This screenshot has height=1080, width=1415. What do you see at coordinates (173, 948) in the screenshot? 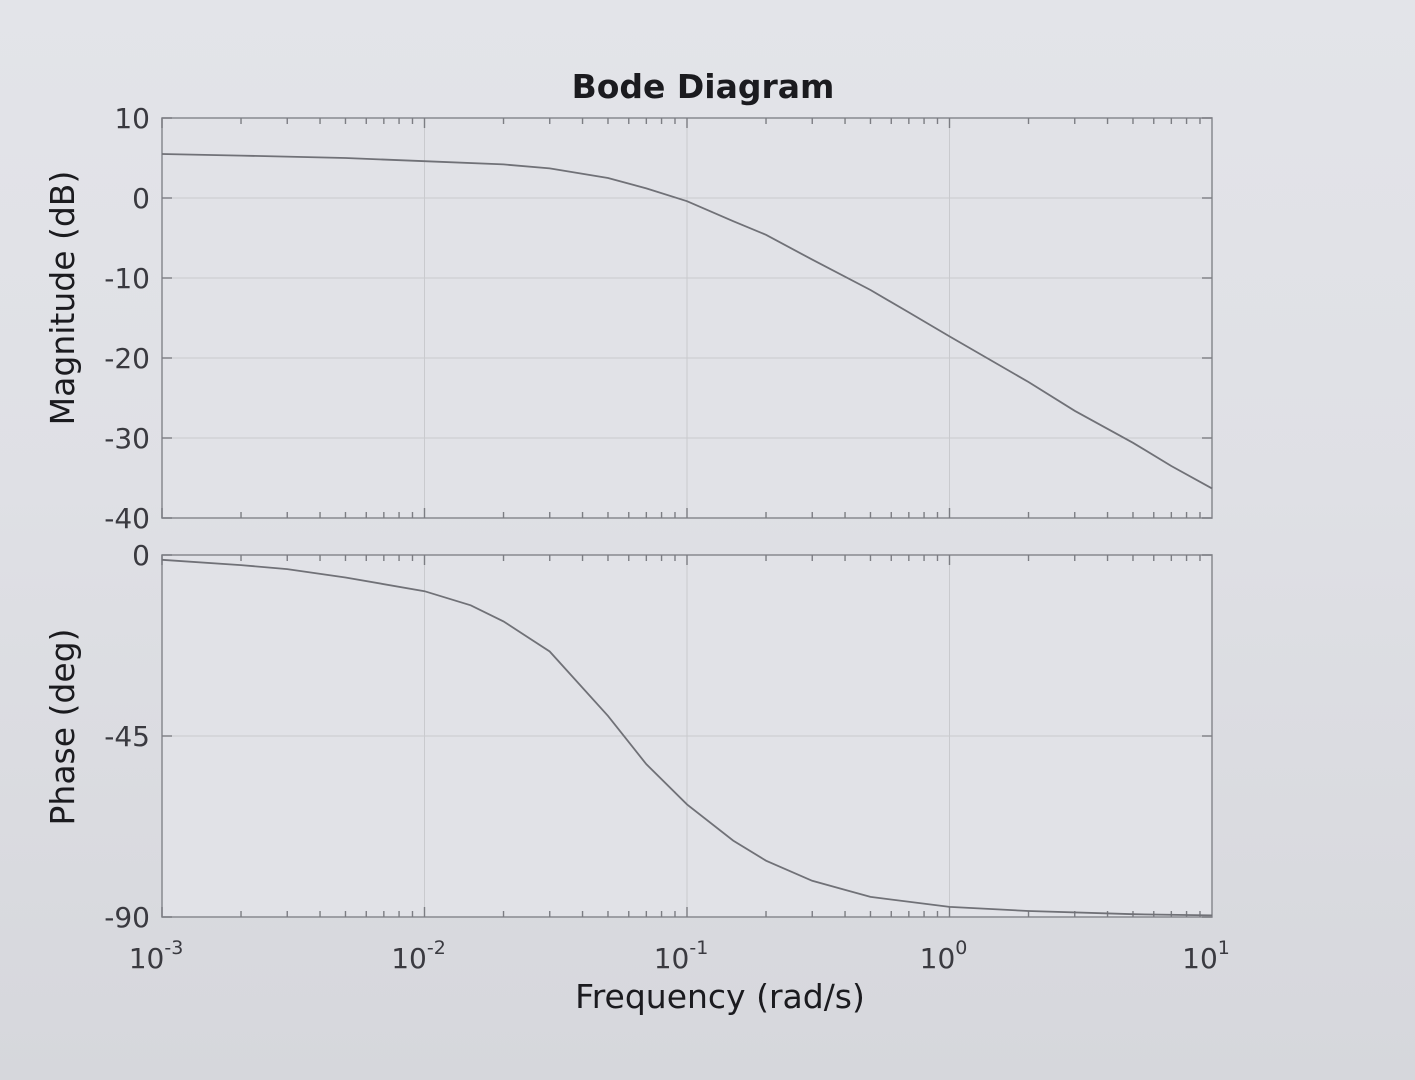
I see `x-tick-exponent: -3` at bounding box center [173, 948].